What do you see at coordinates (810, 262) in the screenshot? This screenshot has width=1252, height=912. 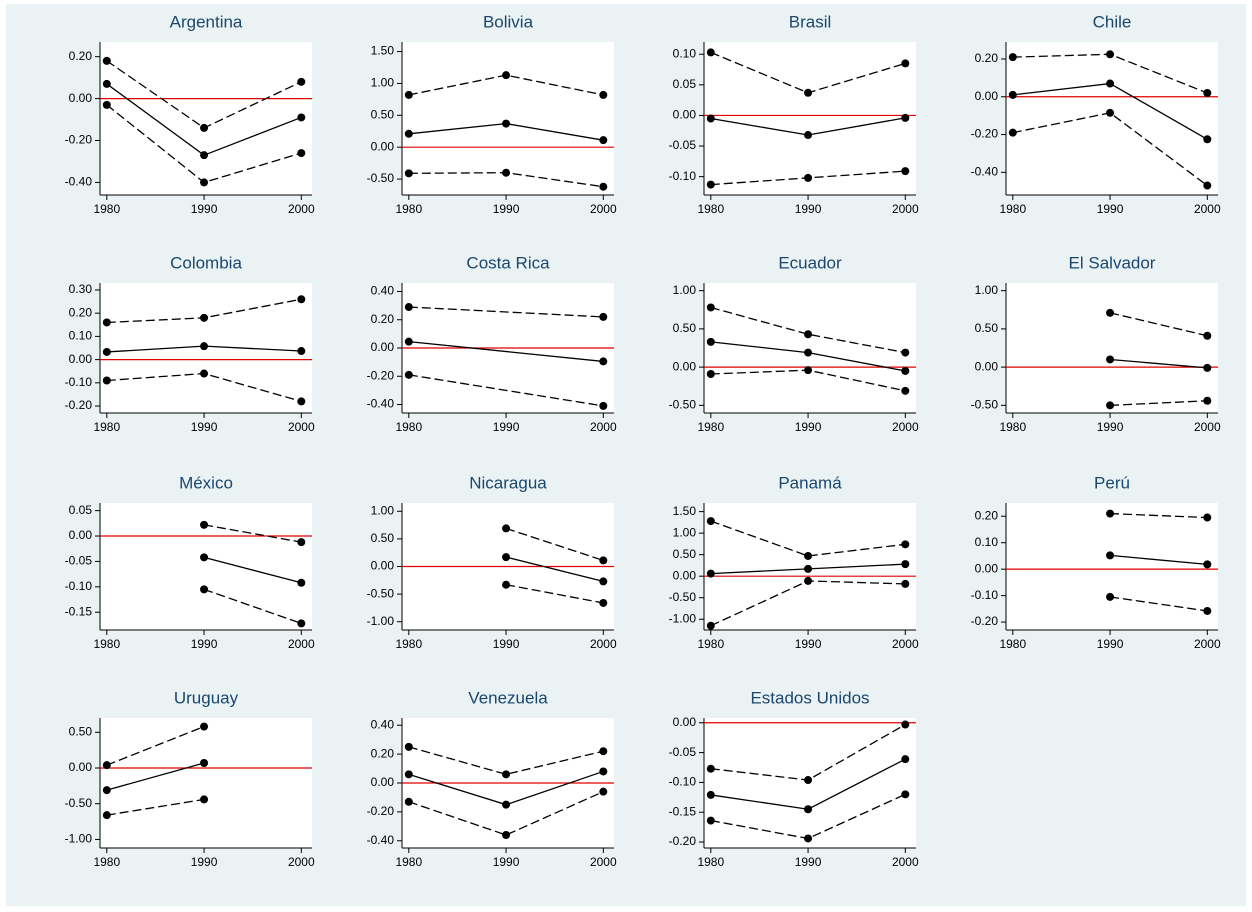 I see `panel-title: Ecuador` at bounding box center [810, 262].